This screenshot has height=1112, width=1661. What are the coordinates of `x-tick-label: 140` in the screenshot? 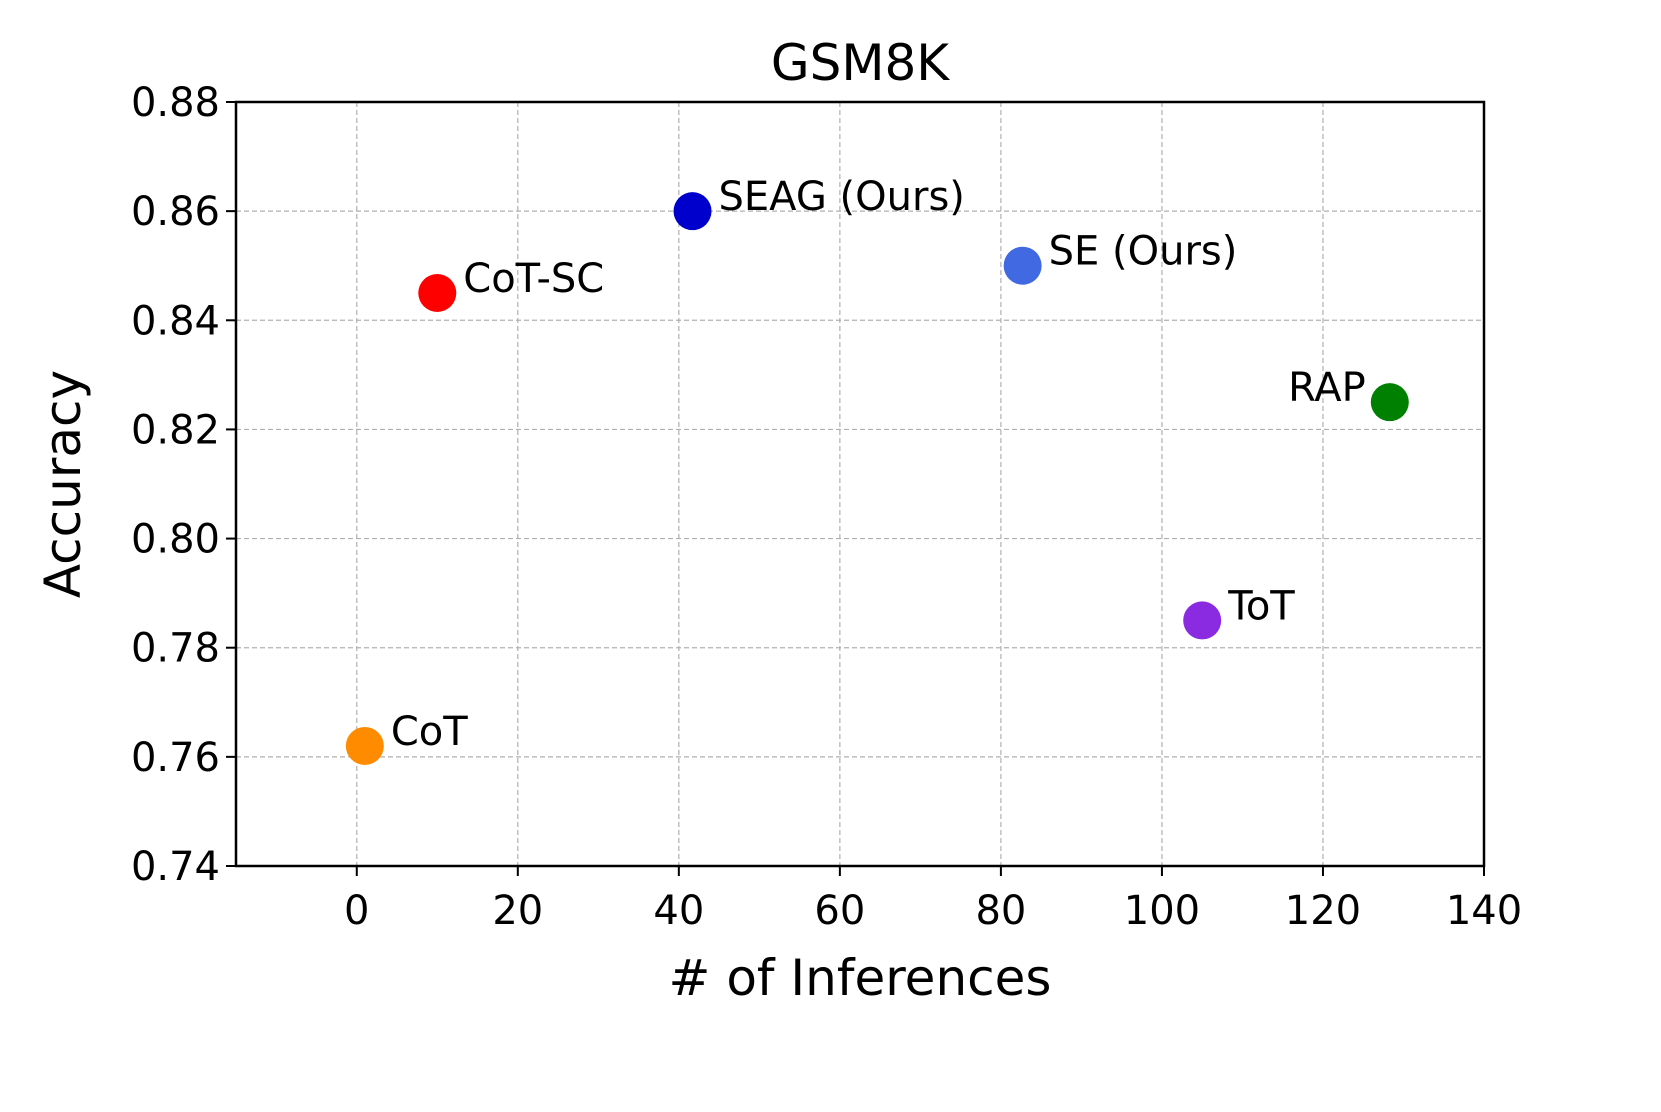 It's located at (1484, 911).